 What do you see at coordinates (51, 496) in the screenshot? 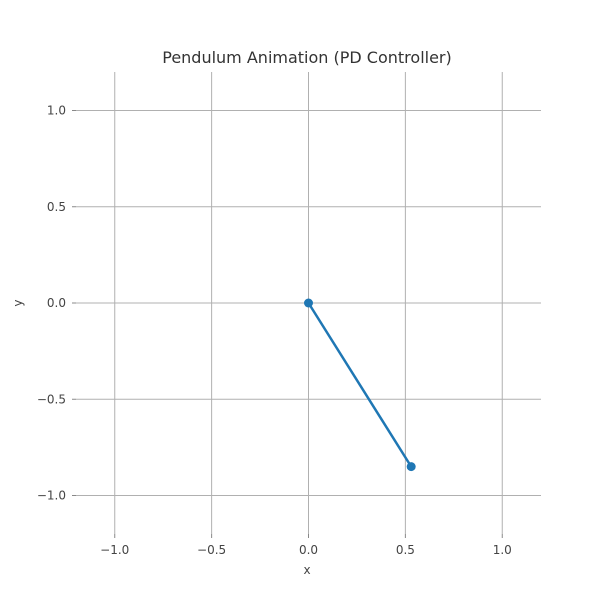
I see `y-tick-label: −1.0` at bounding box center [51, 496].